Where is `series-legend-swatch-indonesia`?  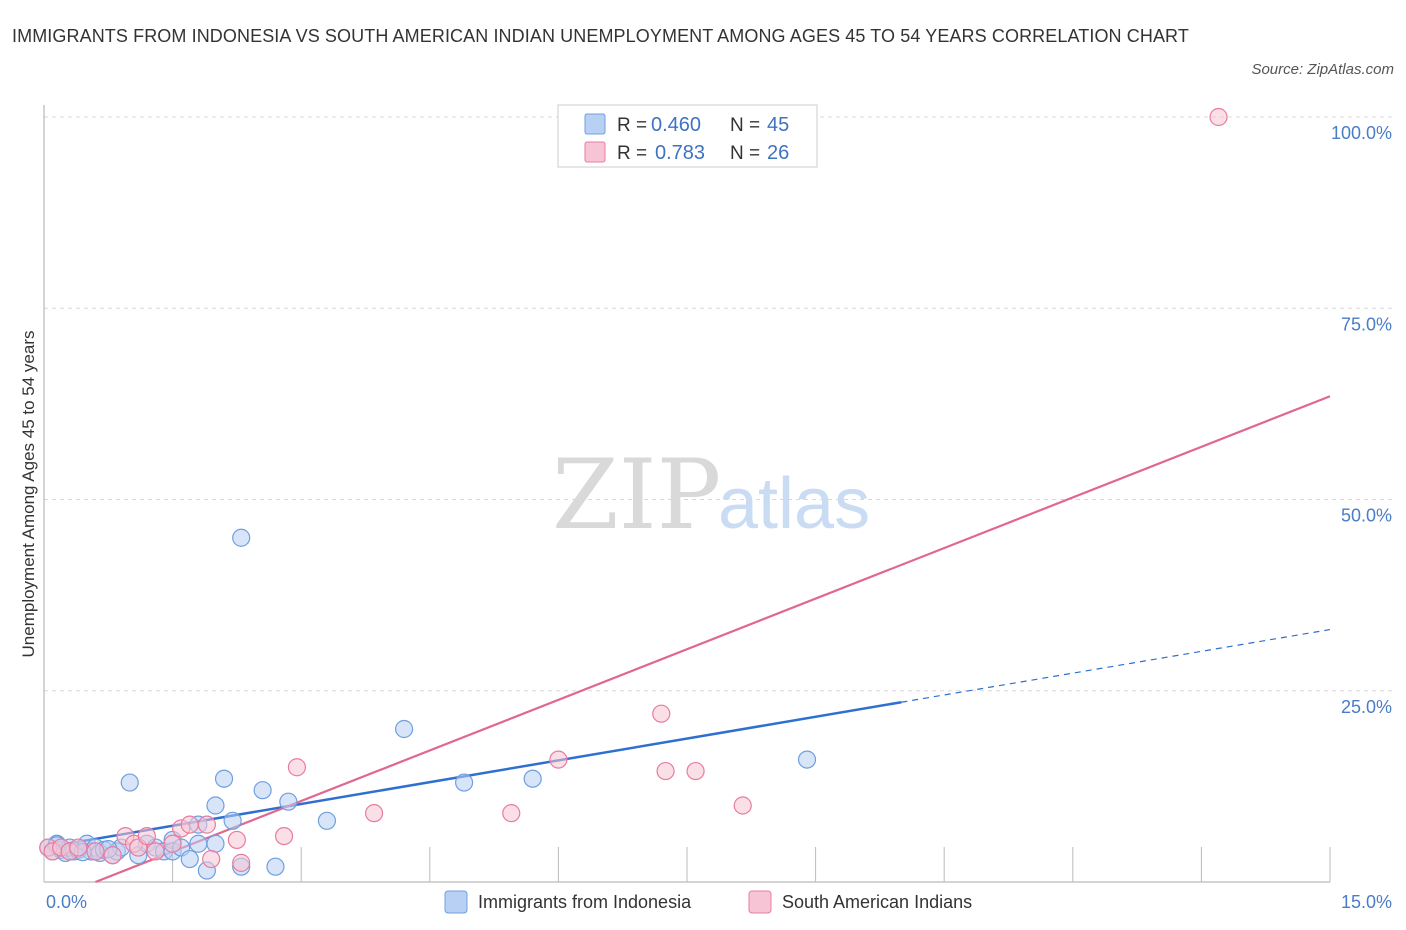
series-legend-swatch-indonesia is located at coordinates (456, 902).